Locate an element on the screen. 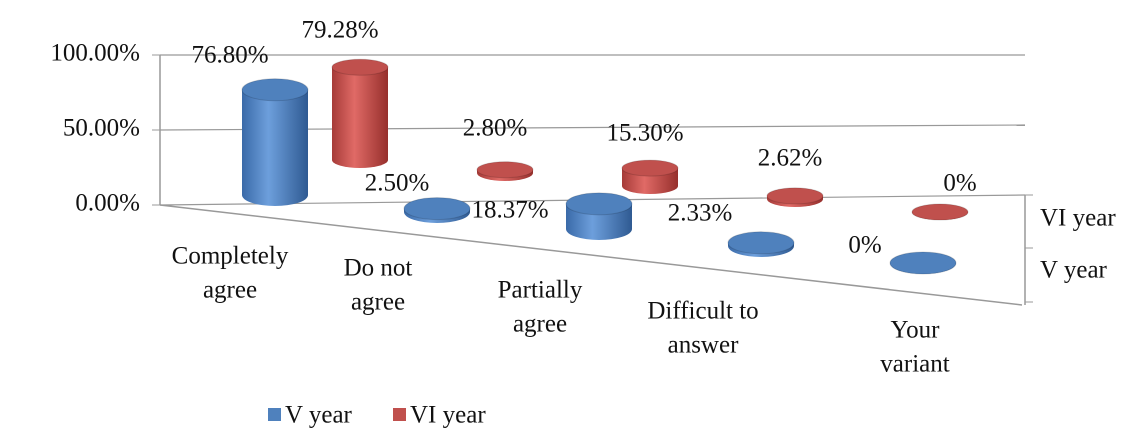 The image size is (1143, 430). y-tick-label: 0.00% is located at coordinates (107, 203).